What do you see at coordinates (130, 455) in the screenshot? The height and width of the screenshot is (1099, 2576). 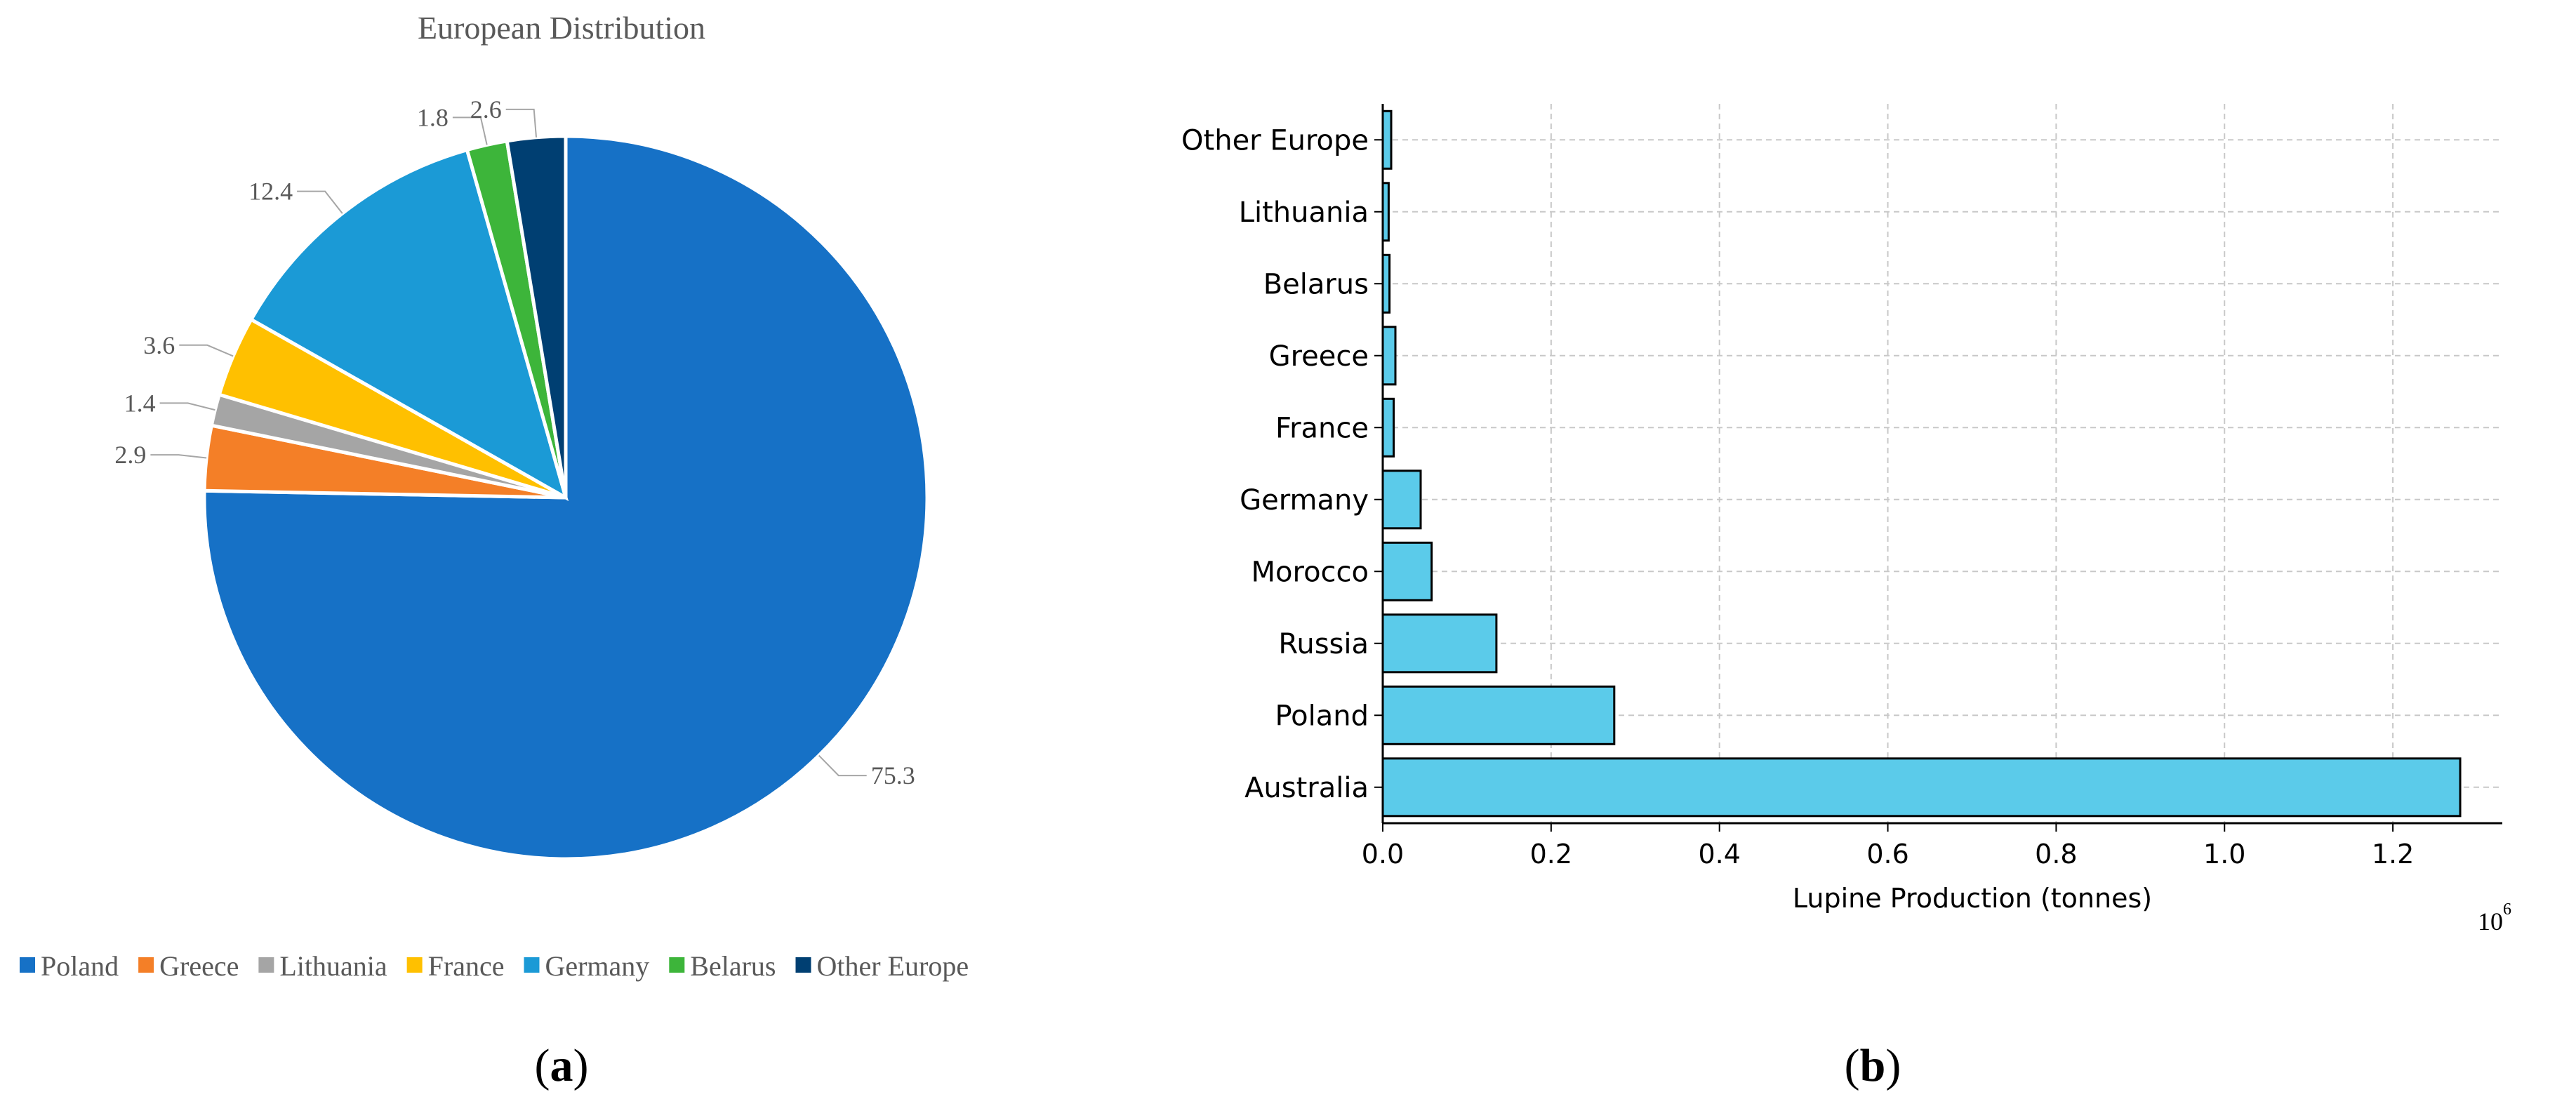 I see `pie-data-label: 2.9` at bounding box center [130, 455].